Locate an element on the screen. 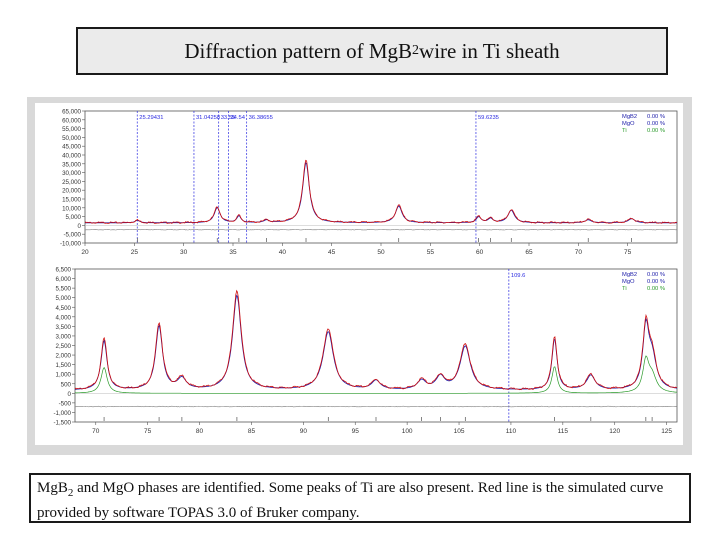 The image size is (720, 540). y-tick-label: 4,500 is located at coordinates (64, 308).